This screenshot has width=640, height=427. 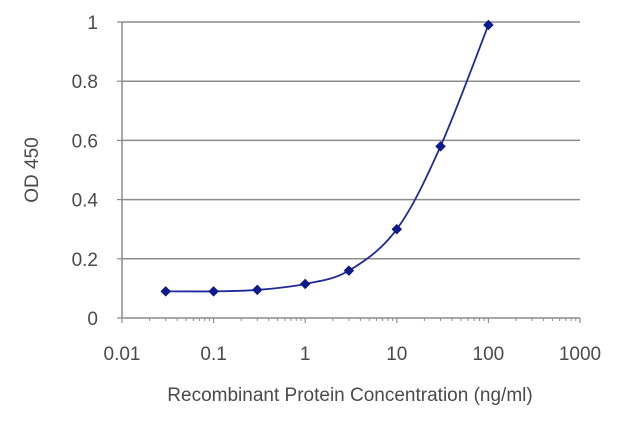 What do you see at coordinates (92, 319) in the screenshot?
I see `y-tick-label: 0` at bounding box center [92, 319].